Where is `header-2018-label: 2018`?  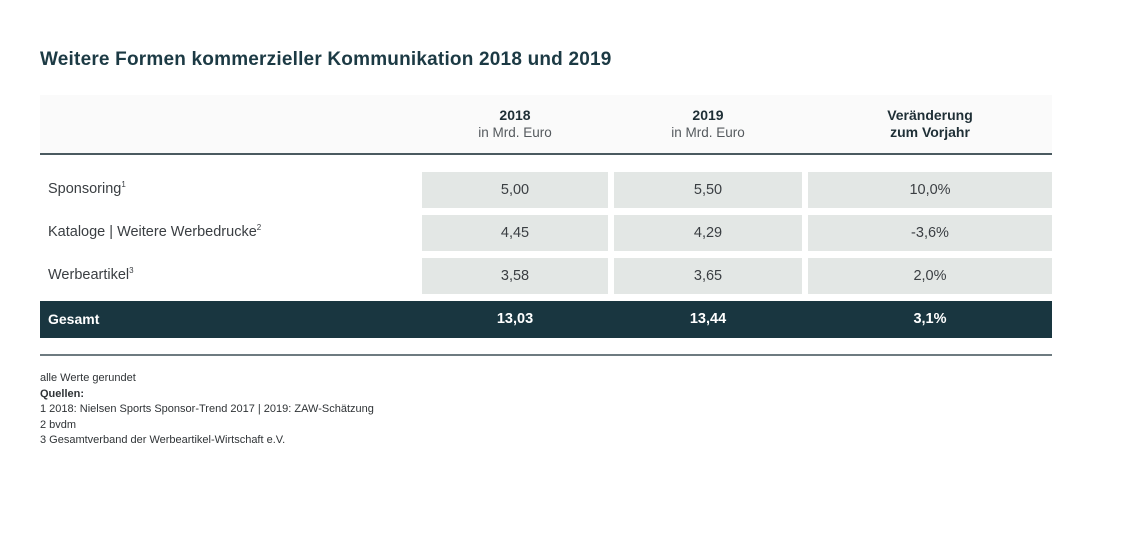 header-2018-label: 2018 is located at coordinates (515, 115).